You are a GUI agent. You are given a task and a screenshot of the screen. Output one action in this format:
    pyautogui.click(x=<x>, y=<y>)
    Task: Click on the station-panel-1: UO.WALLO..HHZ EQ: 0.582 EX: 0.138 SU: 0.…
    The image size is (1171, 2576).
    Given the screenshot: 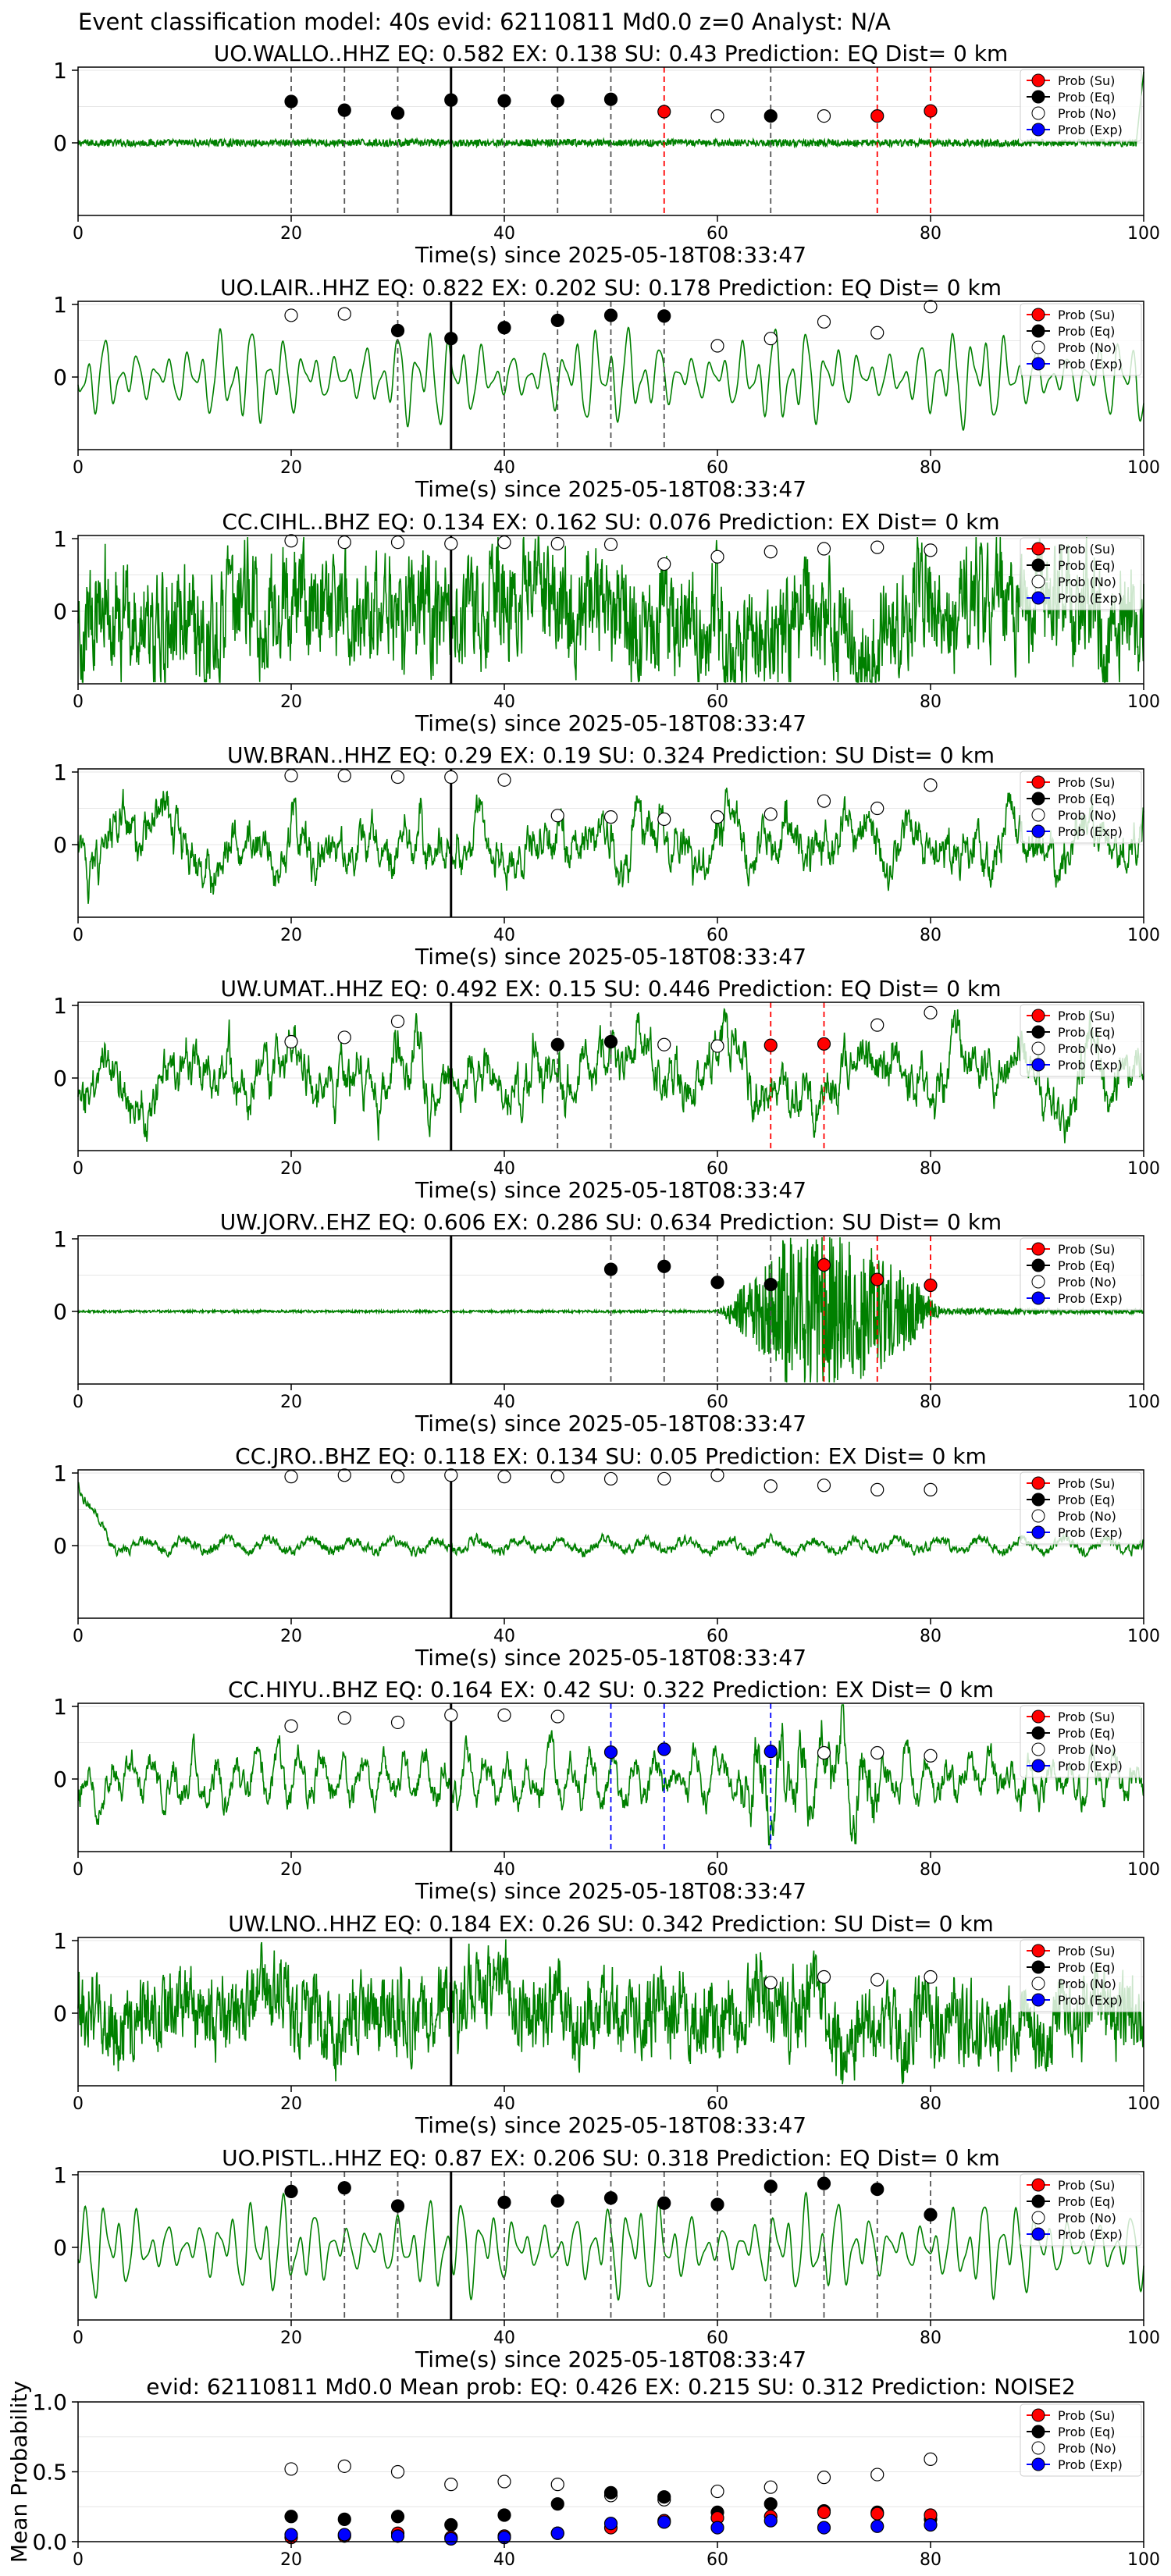 What is the action you would take?
    pyautogui.click(x=606, y=154)
    